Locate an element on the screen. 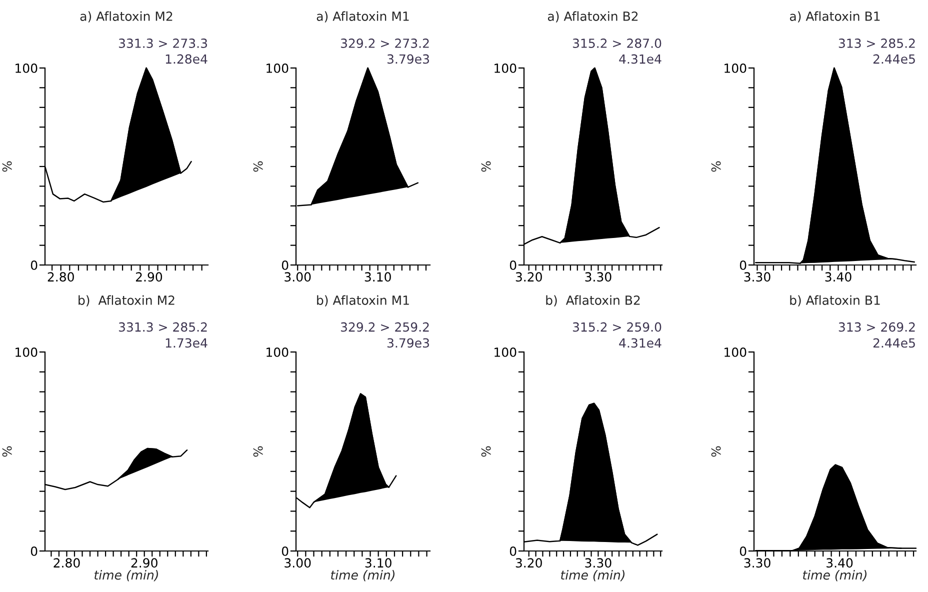 The height and width of the screenshot is (592, 928). text: 315.2 > 259.0 is located at coordinates (617, 327).